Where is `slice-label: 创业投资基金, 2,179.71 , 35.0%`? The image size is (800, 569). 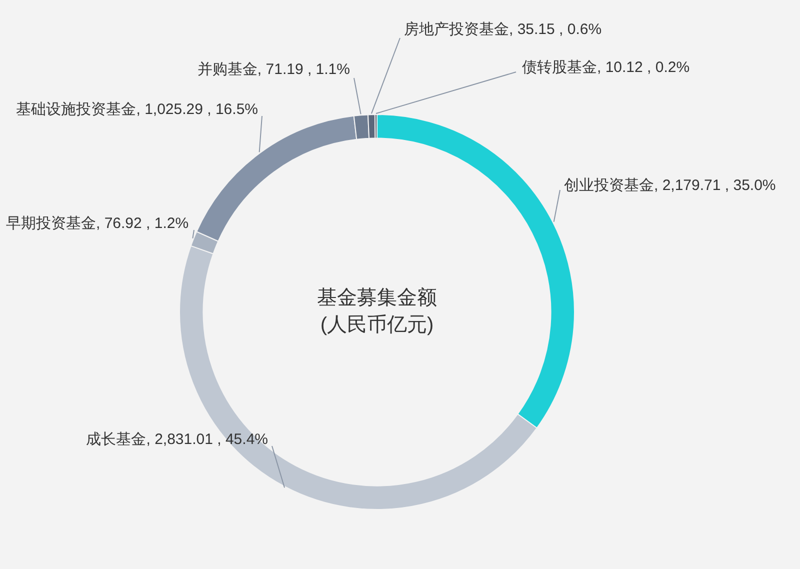
slice-label: 创业投资基金, 2,179.71 , 35.0% is located at coordinates (670, 185).